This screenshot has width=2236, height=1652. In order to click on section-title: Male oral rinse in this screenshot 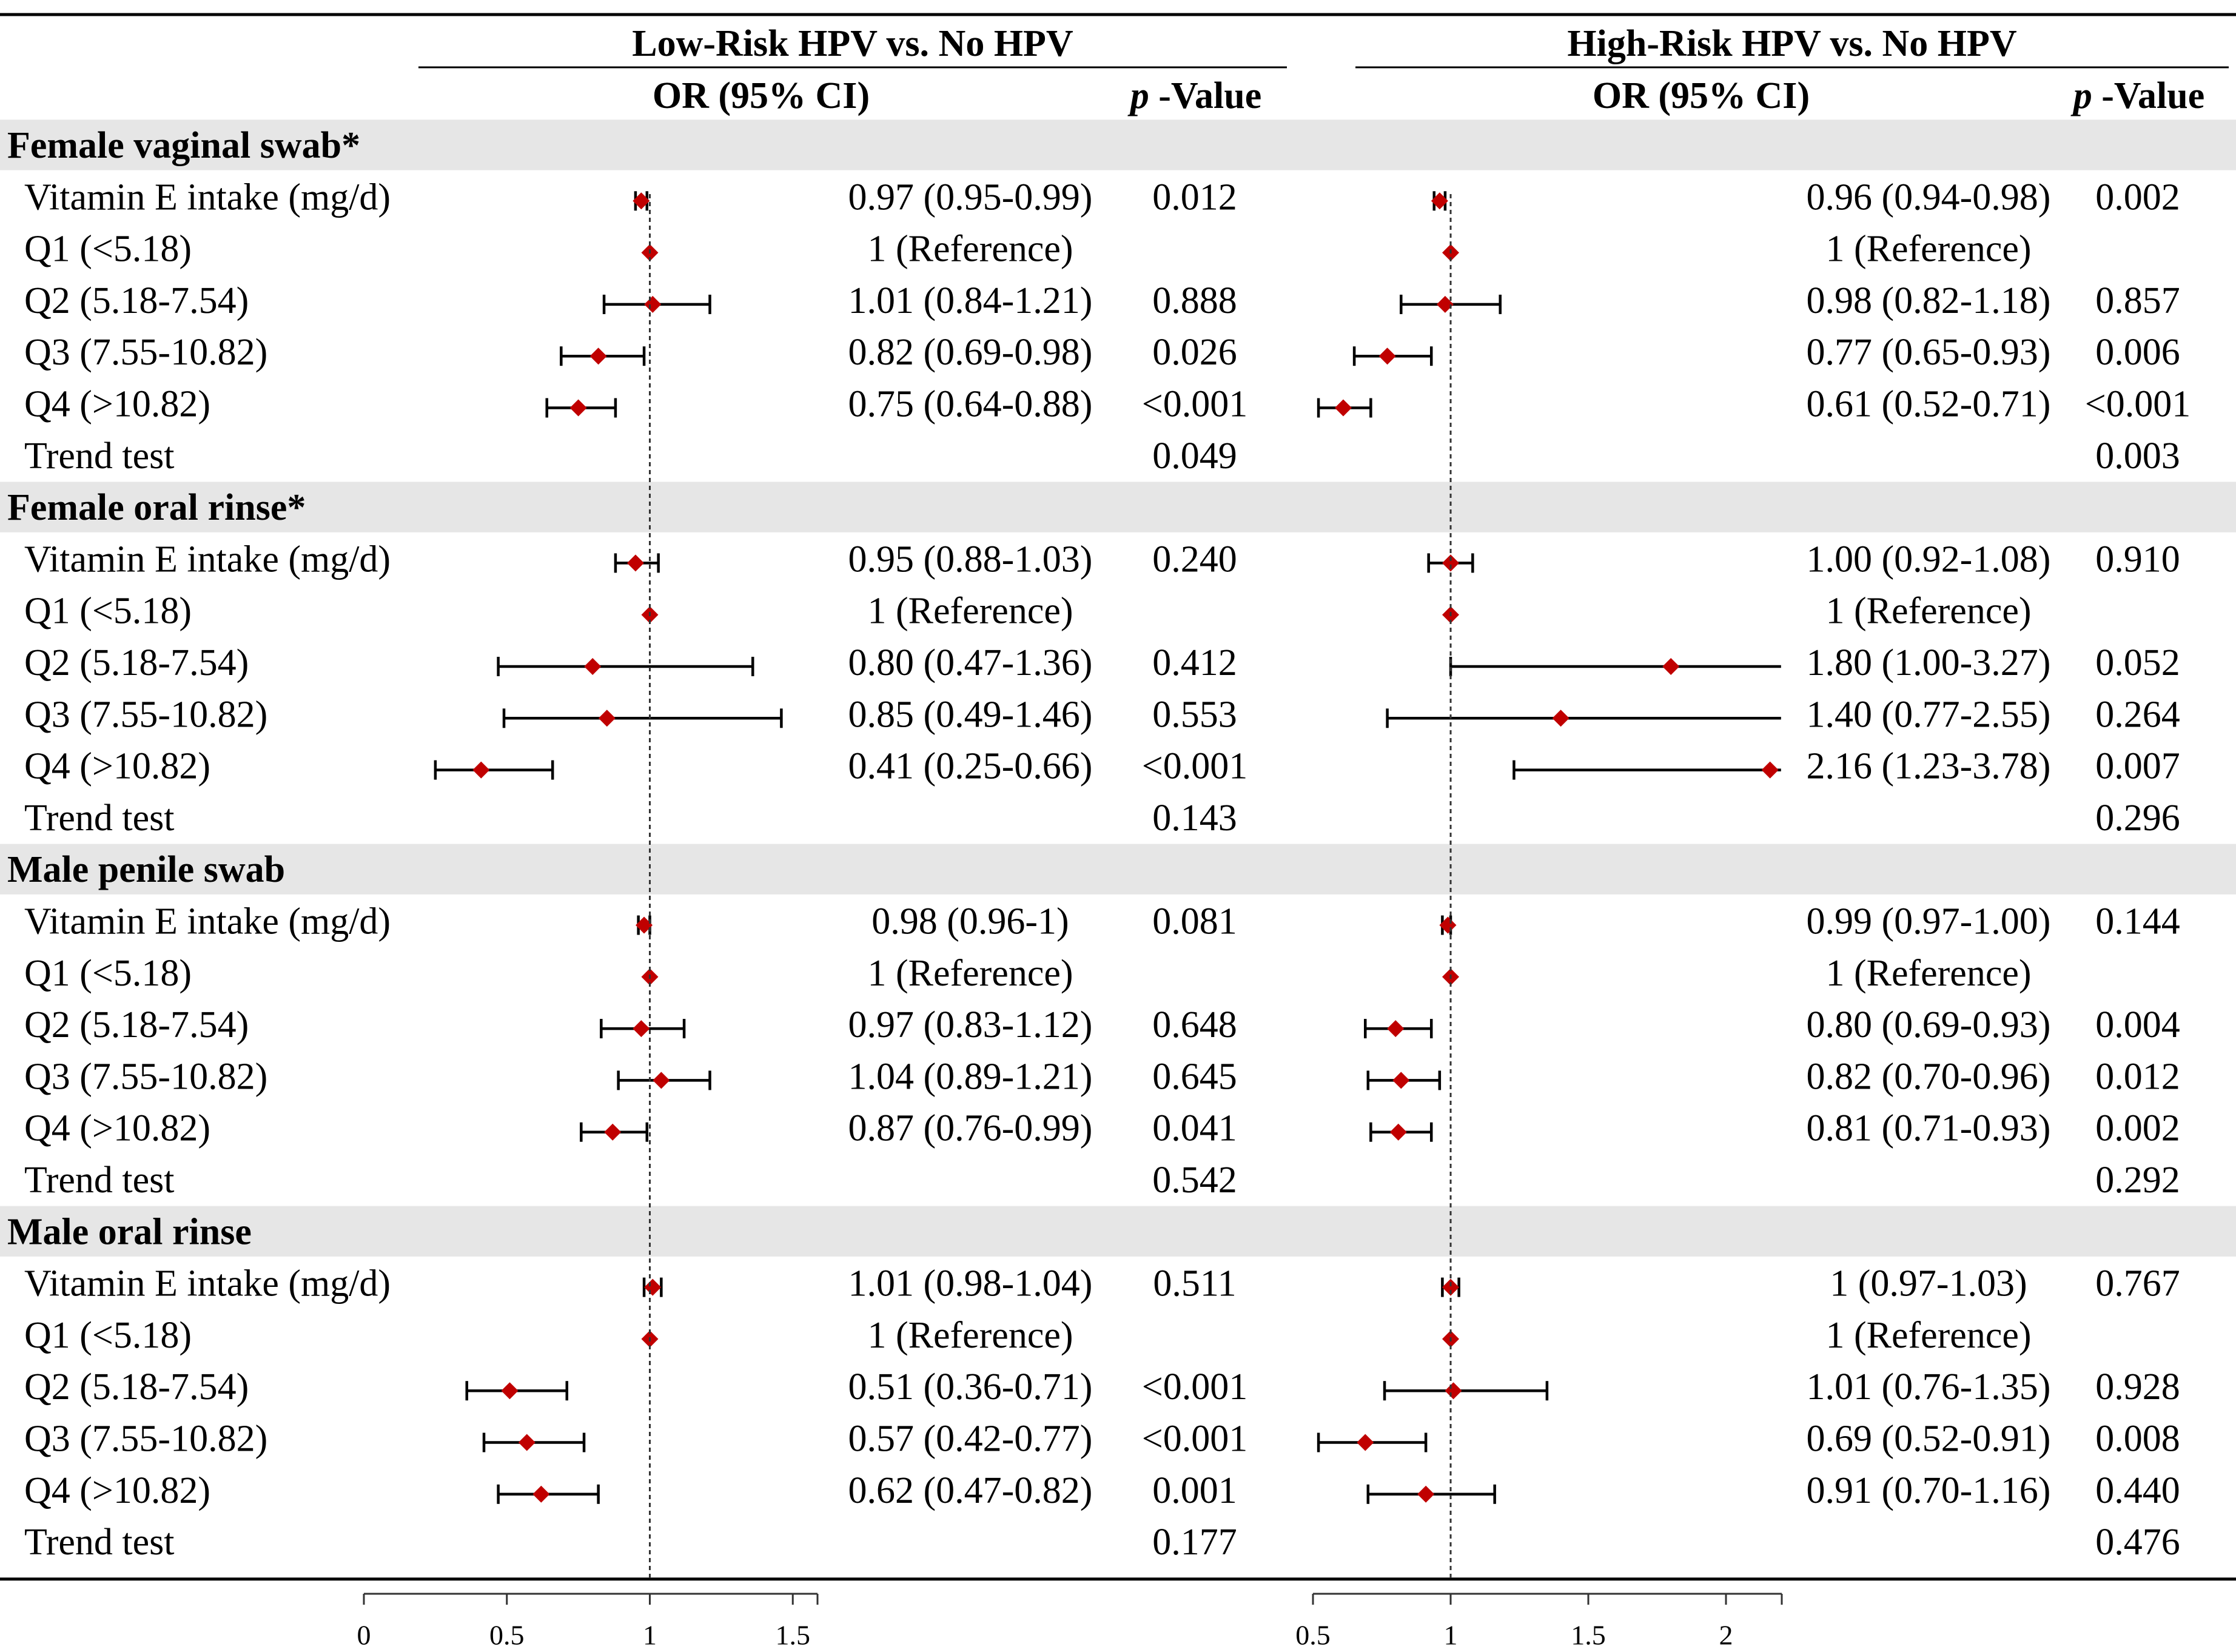, I will do `click(129, 1232)`.